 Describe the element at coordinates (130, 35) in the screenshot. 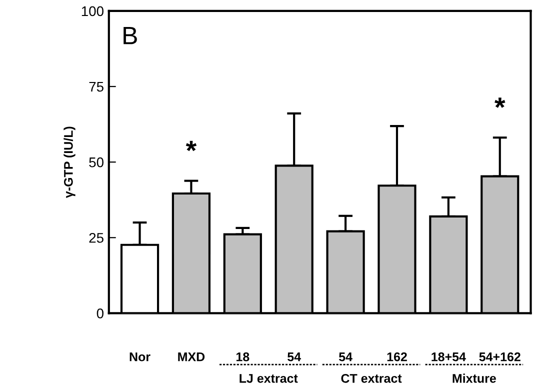

I see `annotation: B` at that location.